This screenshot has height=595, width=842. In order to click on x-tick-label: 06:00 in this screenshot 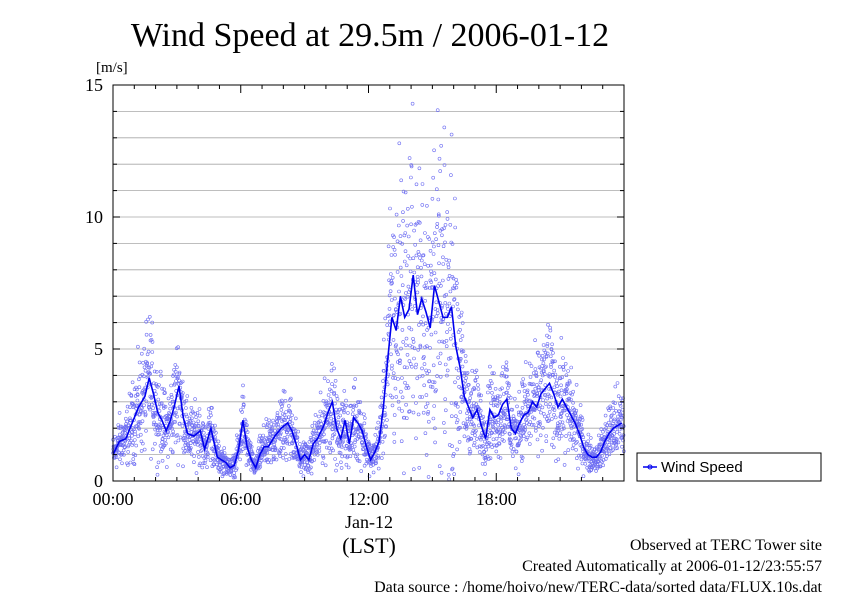, I will do `click(240, 499)`.